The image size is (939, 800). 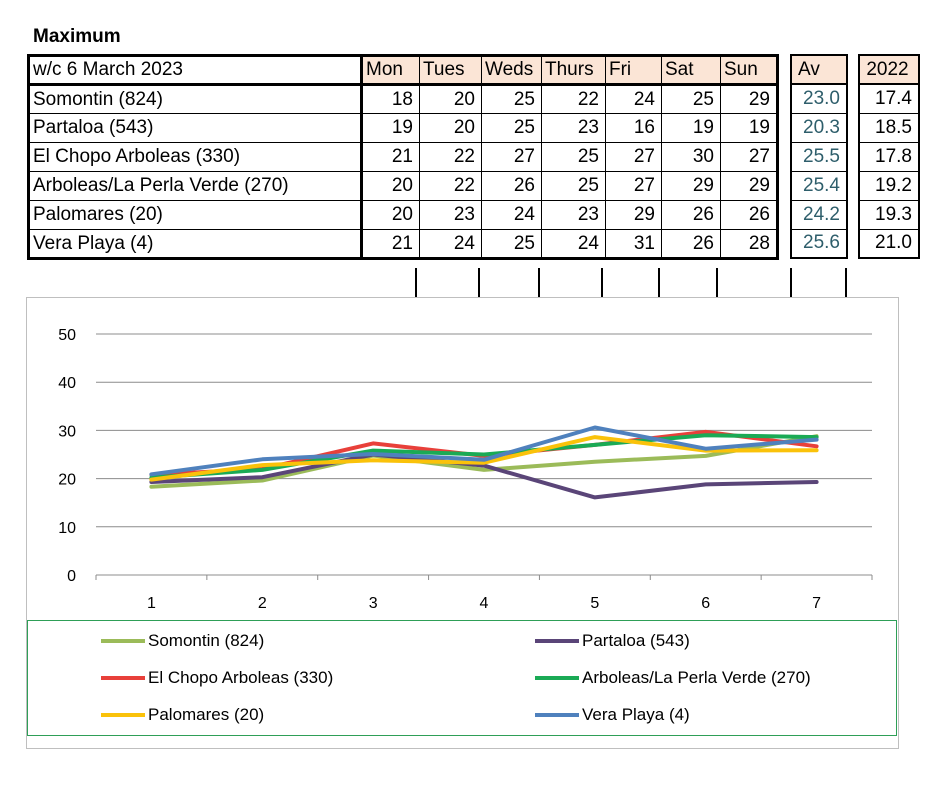 I want to click on x-tick-label: 6, so click(x=705, y=603).